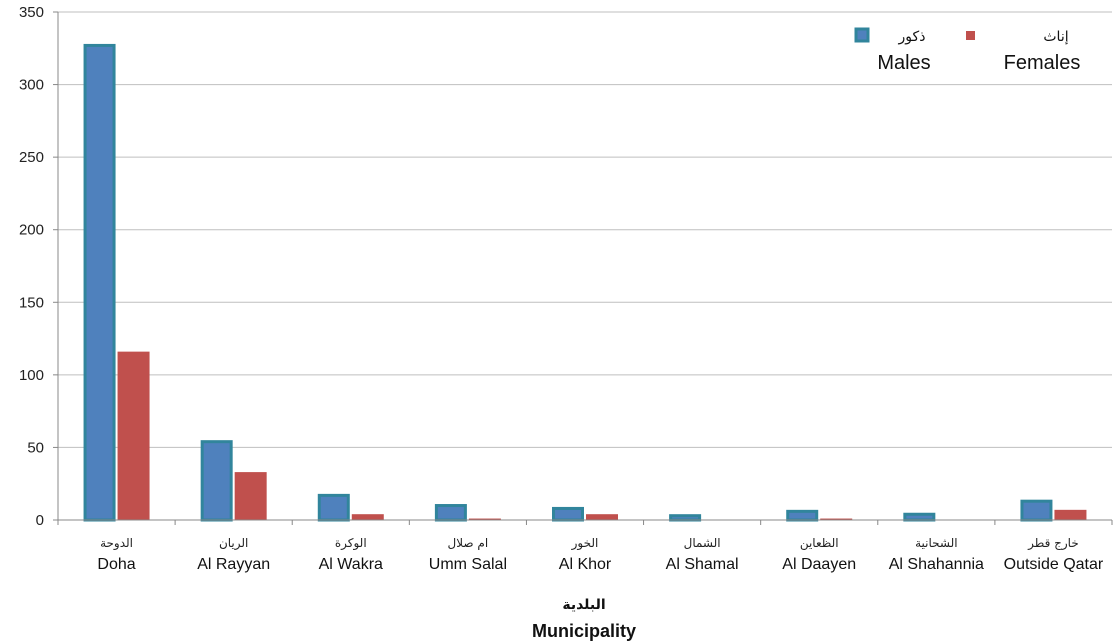 The width and height of the screenshot is (1117, 643). What do you see at coordinates (702, 543) in the screenshot?
I see `category-label-arabic: الشمال` at bounding box center [702, 543].